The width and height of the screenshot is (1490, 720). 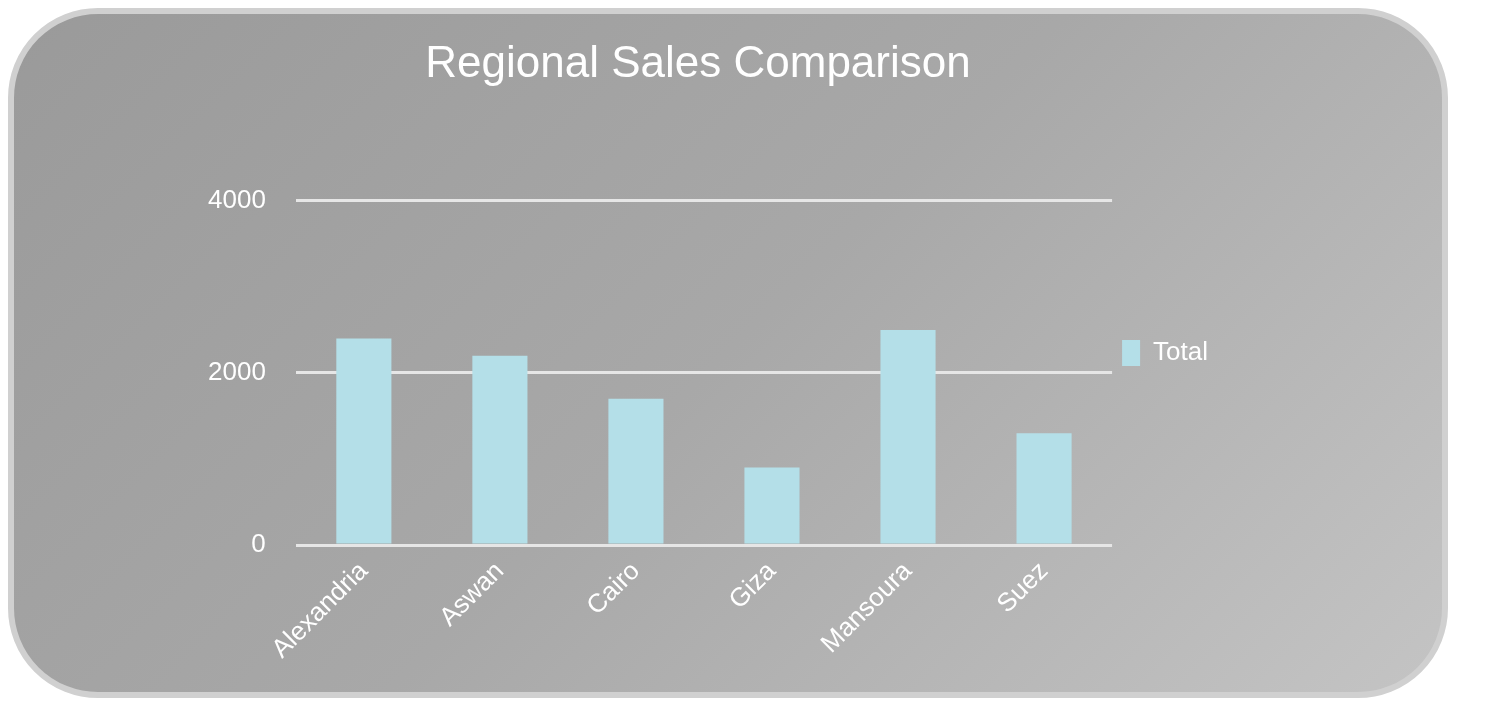 What do you see at coordinates (237, 198) in the screenshot?
I see `y-tick-label: 4000` at bounding box center [237, 198].